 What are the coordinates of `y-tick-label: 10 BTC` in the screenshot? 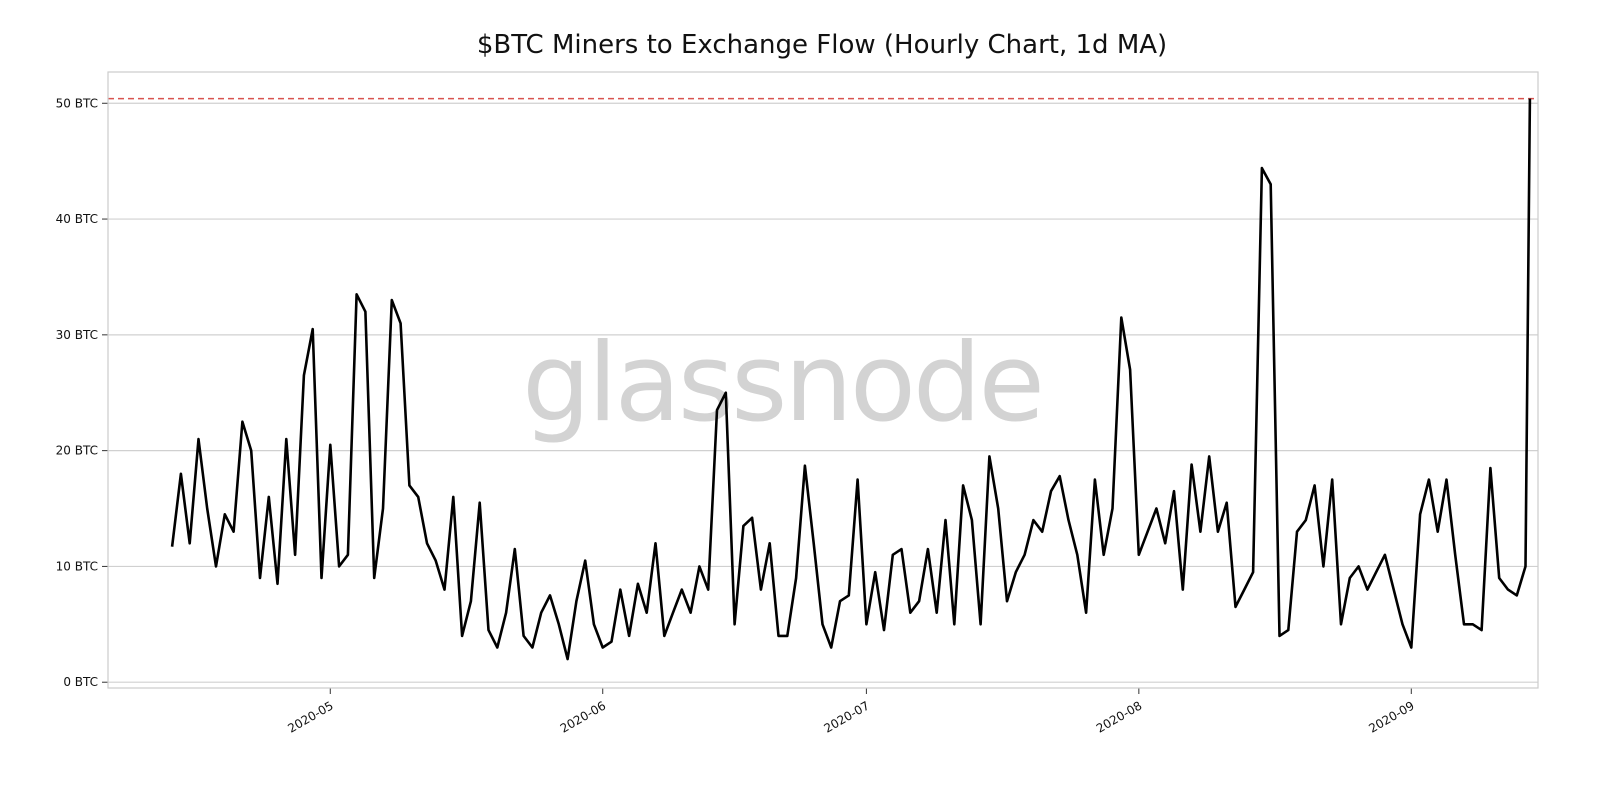 It's located at (77, 566).